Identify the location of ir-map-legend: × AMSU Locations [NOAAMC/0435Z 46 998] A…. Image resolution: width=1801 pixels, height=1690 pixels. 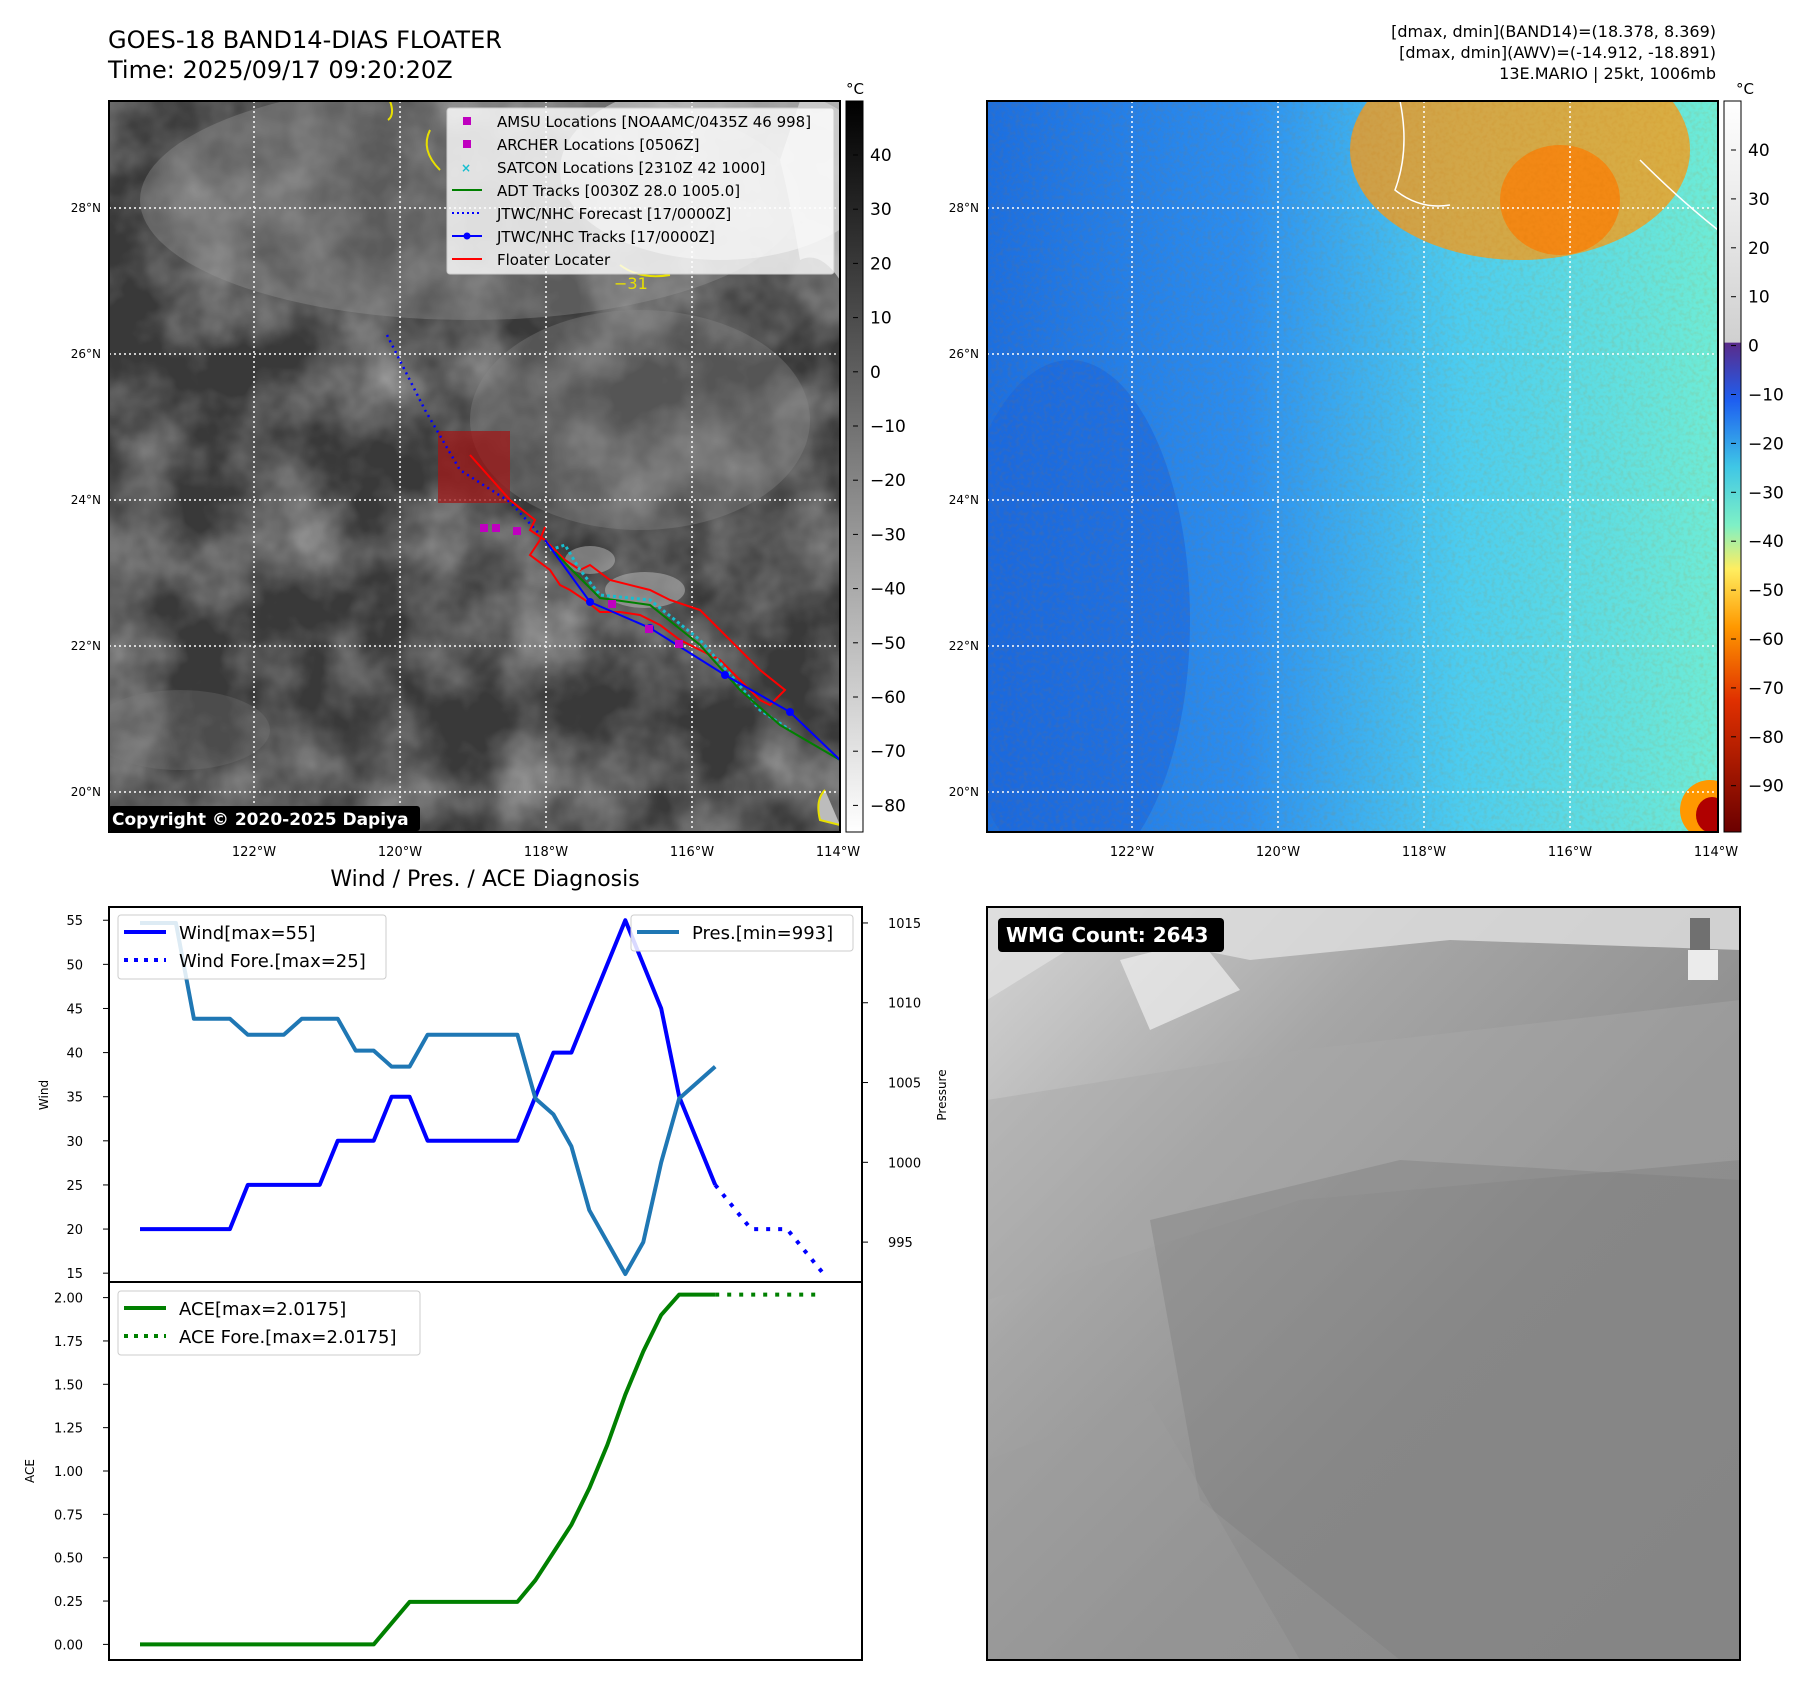
(640, 191).